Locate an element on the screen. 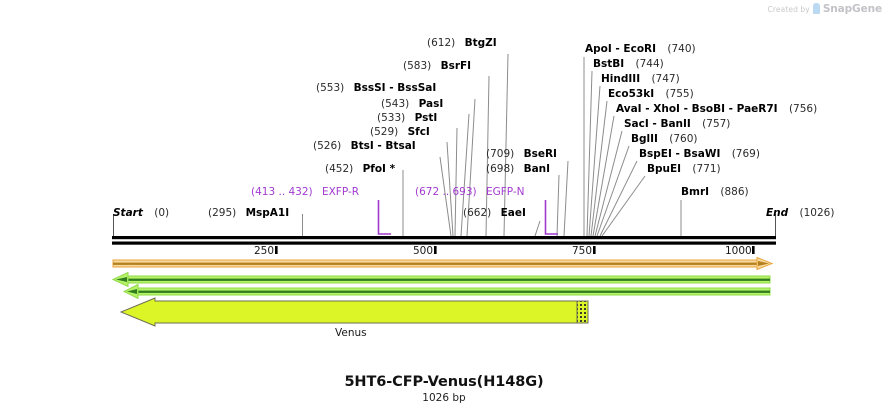 This screenshot has height=415, width=888. label-end-position: (1026) is located at coordinates (817, 213).